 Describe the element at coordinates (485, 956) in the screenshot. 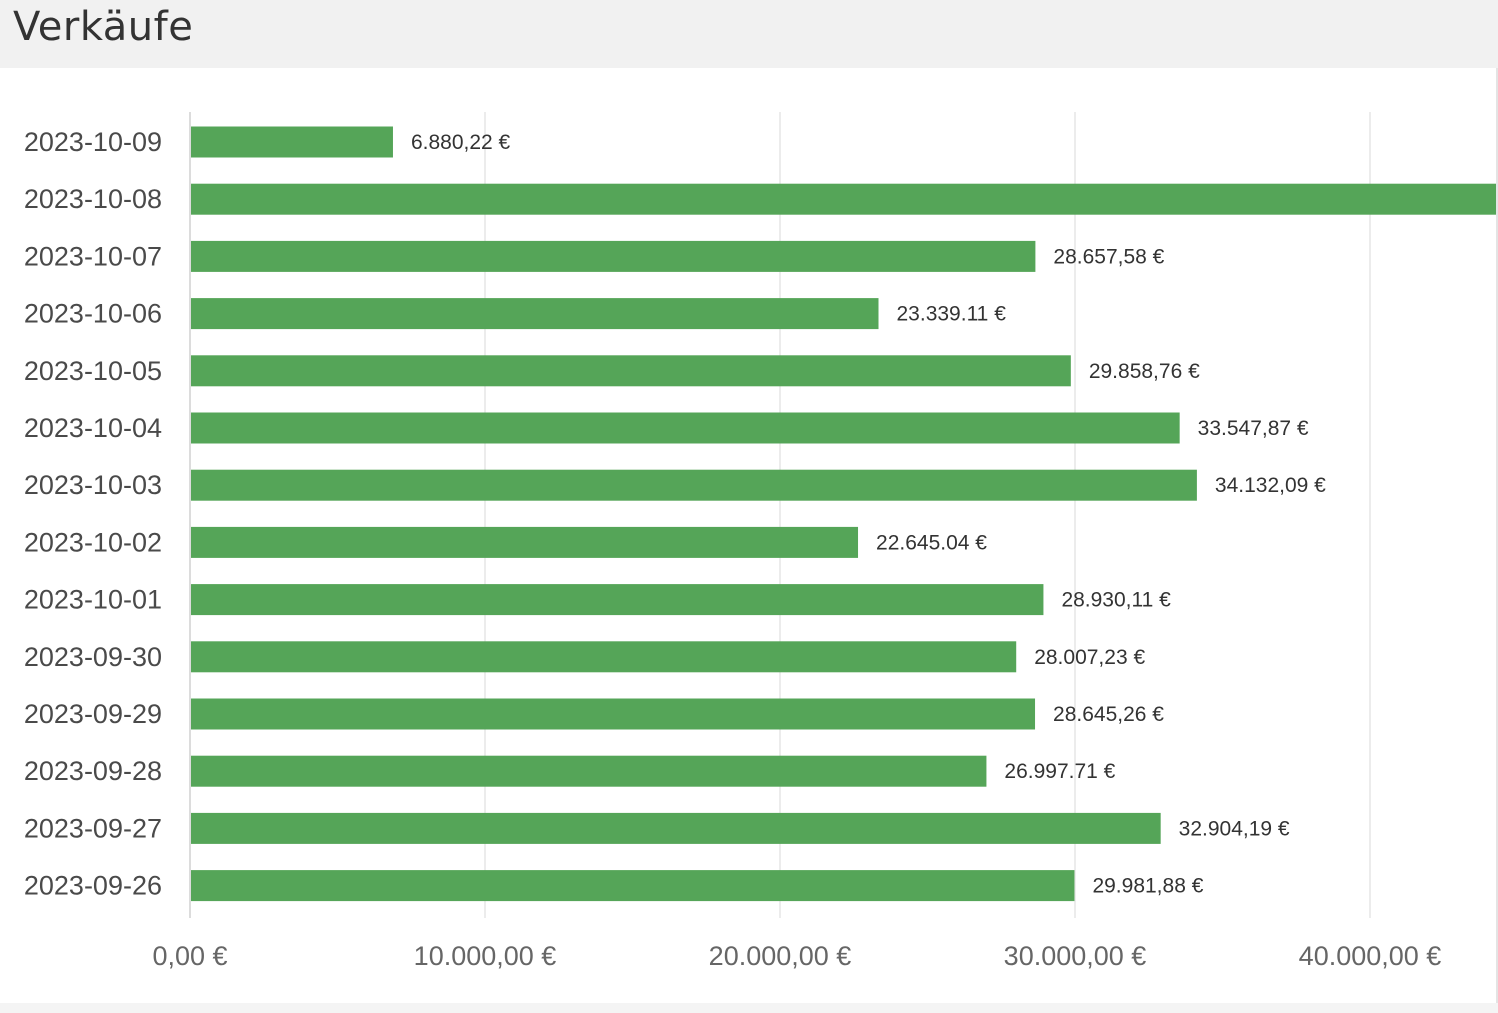

I see `x-tick-label: 10.000,00 €` at that location.